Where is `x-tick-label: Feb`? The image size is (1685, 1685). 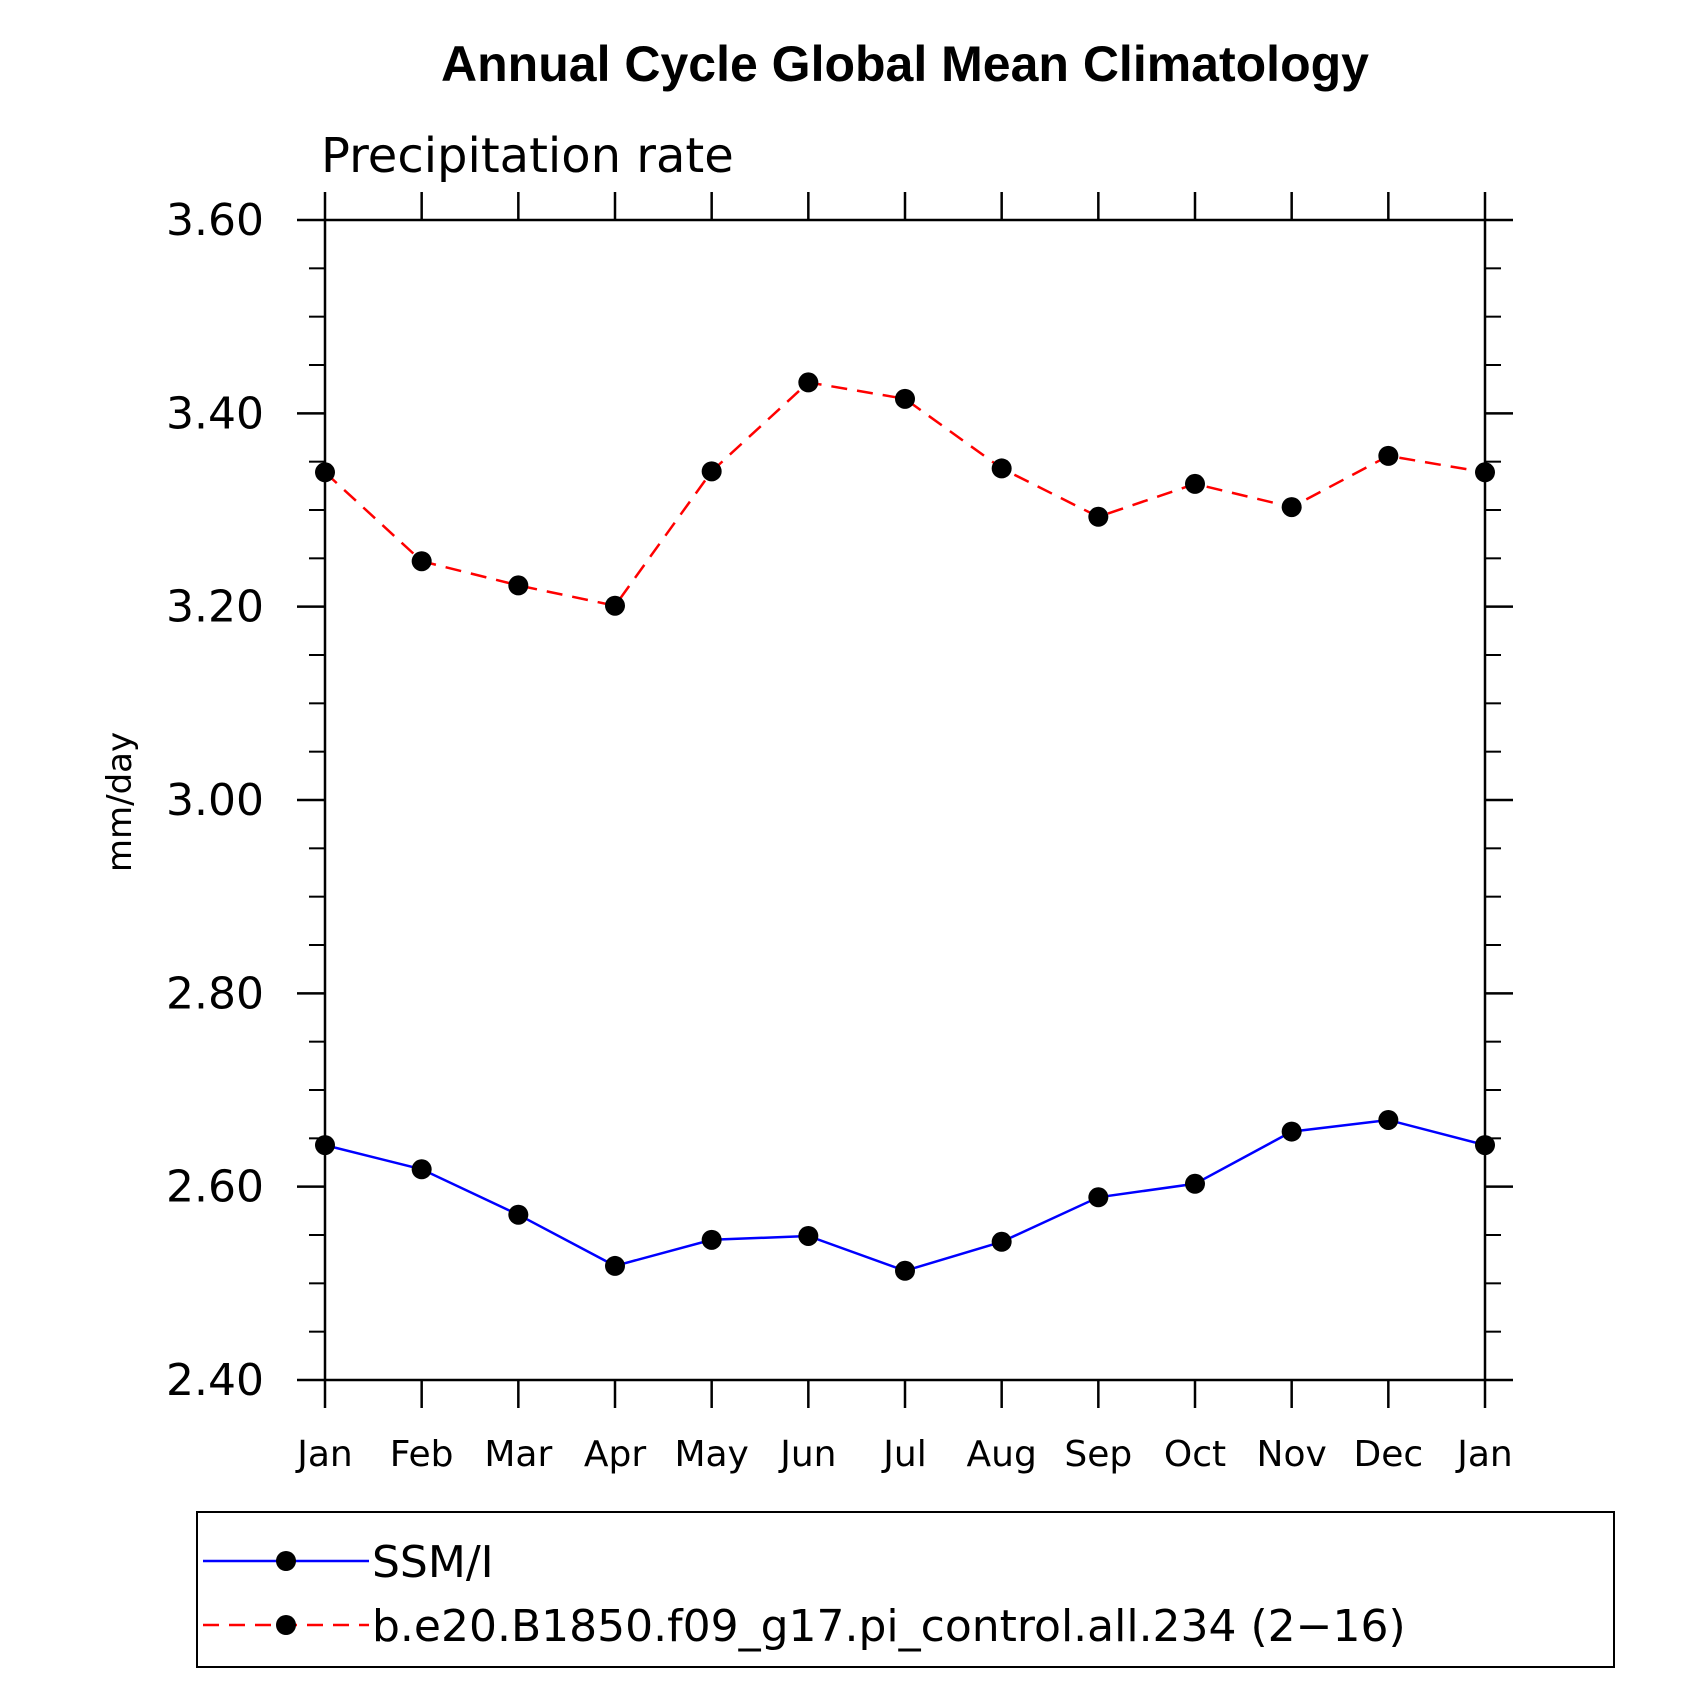
x-tick-label: Feb is located at coordinates (422, 1454).